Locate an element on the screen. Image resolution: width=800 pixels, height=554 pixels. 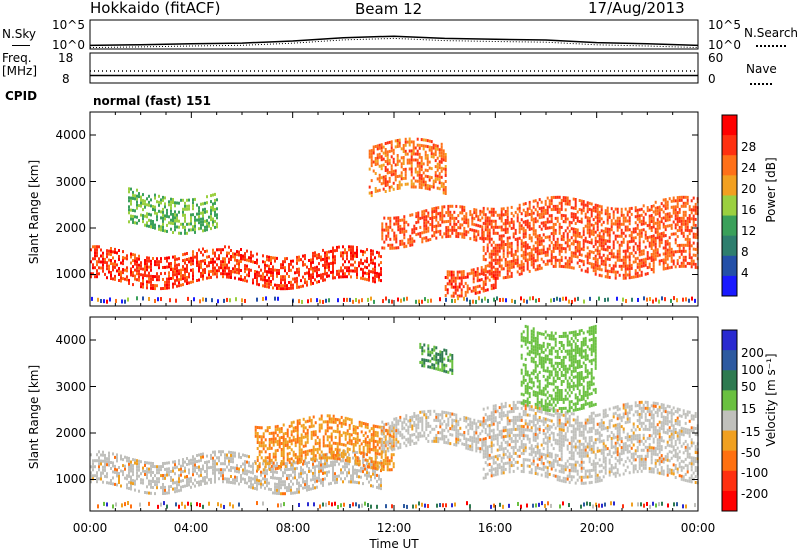
freq-label: Freq. is located at coordinates (17, 58).